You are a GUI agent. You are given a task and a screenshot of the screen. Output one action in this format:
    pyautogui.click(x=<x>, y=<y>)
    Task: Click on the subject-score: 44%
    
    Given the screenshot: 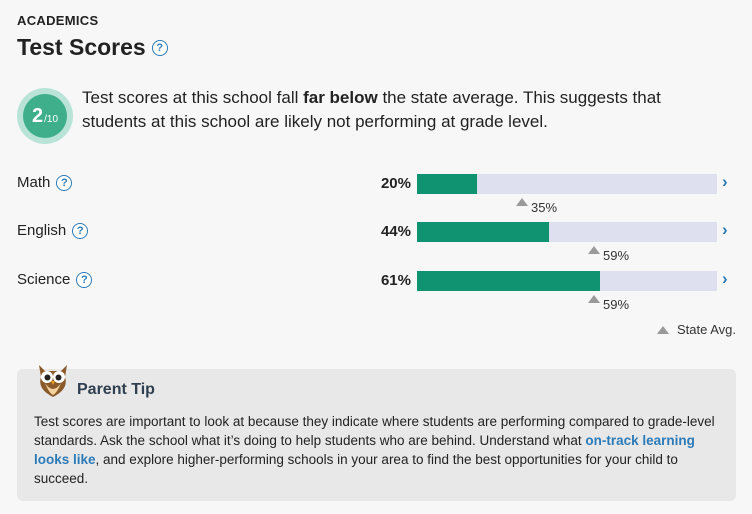 What is the action you would take?
    pyautogui.click(x=395, y=231)
    